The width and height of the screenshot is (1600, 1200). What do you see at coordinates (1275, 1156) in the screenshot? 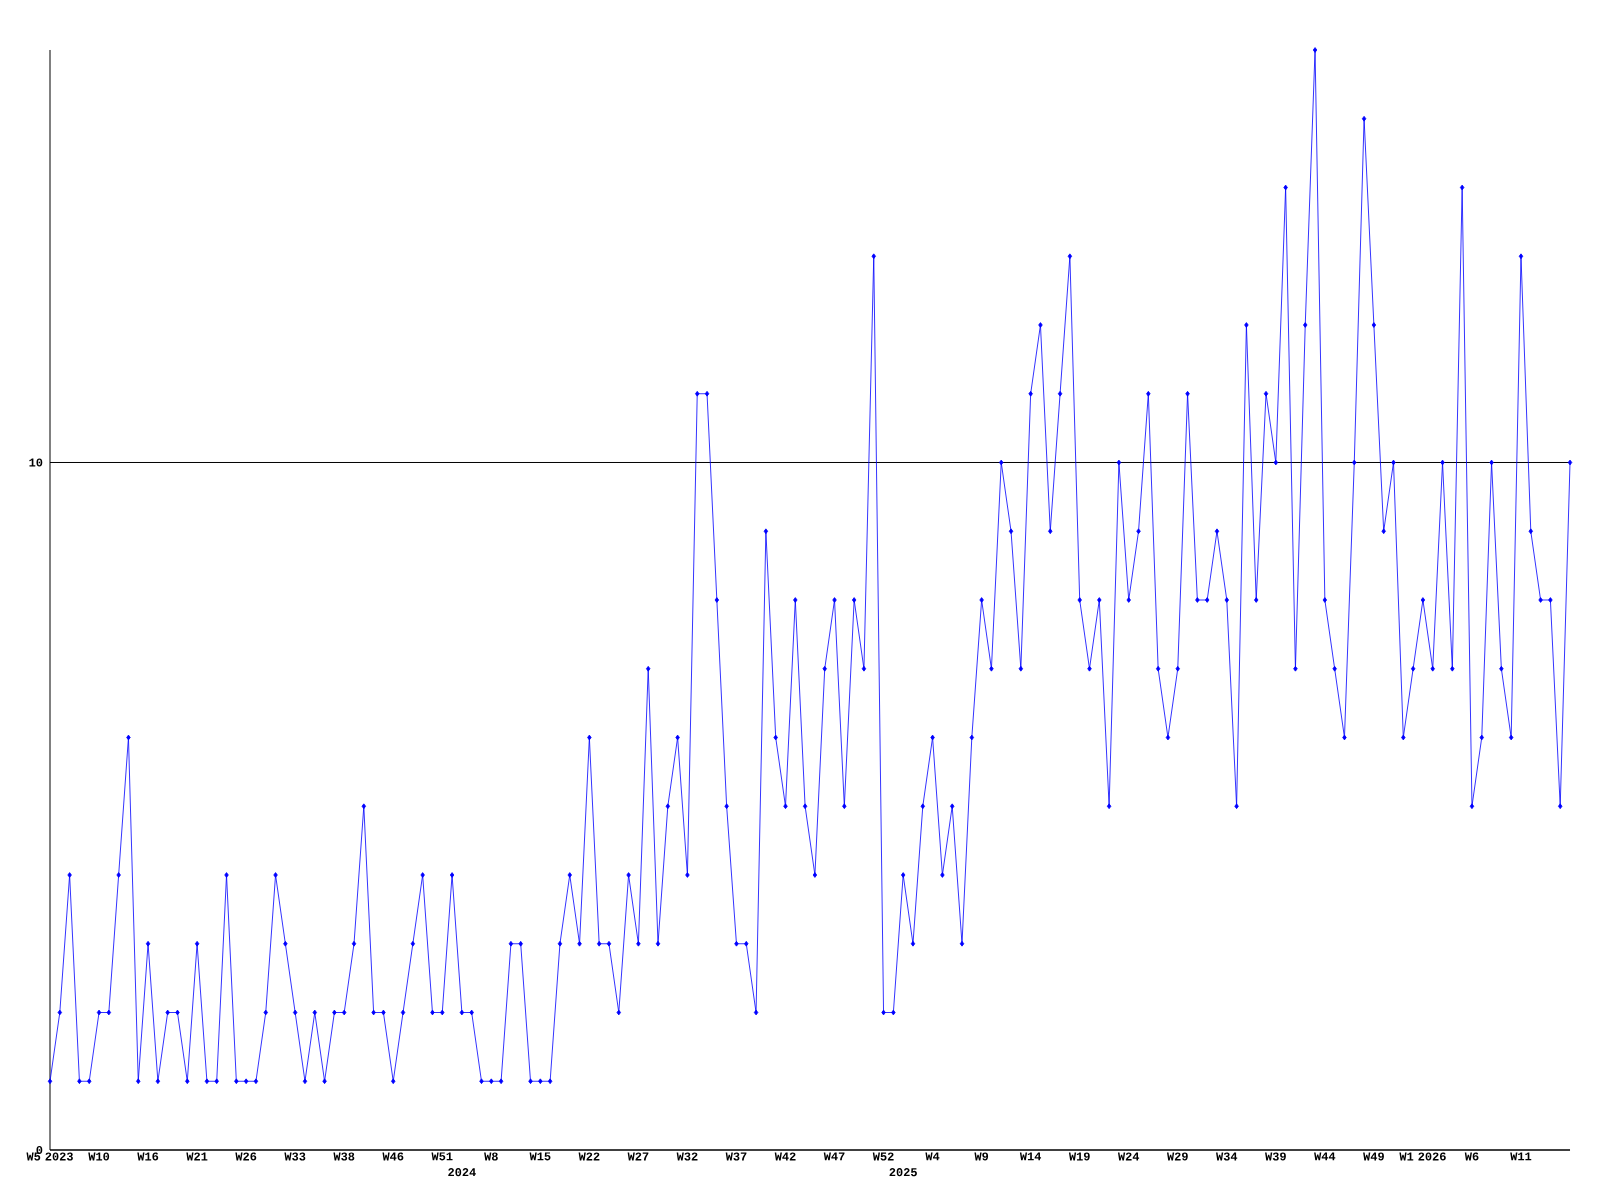
I see `x-tick-label: W39` at bounding box center [1275, 1156].